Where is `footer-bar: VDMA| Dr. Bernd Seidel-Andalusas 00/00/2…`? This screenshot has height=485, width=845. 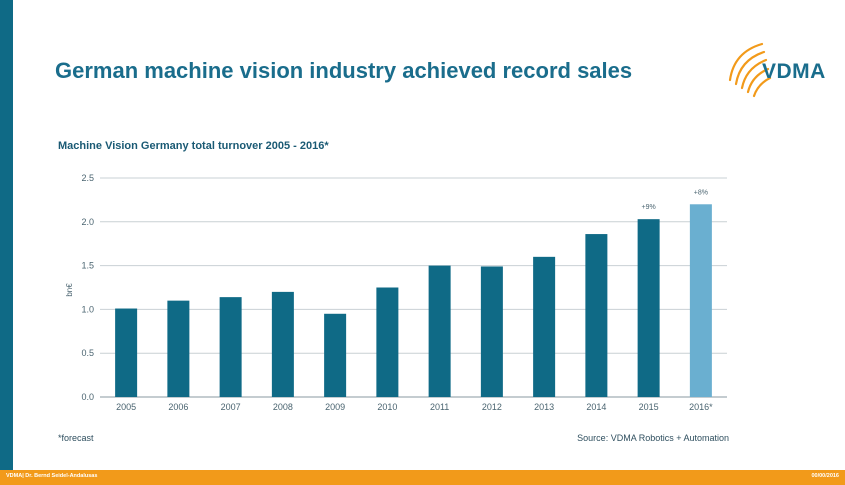
footer-bar: VDMA| Dr. Bernd Seidel-Andalusas 00/00/2… is located at coordinates (422, 477).